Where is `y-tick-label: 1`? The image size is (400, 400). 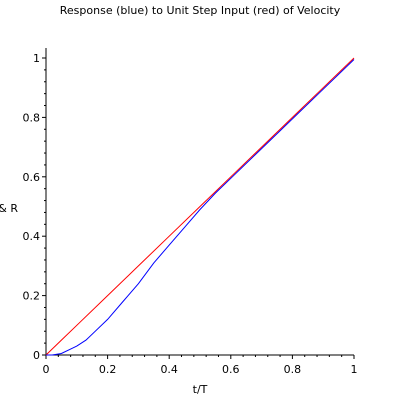
y-tick-label: 1 is located at coordinates (36, 58).